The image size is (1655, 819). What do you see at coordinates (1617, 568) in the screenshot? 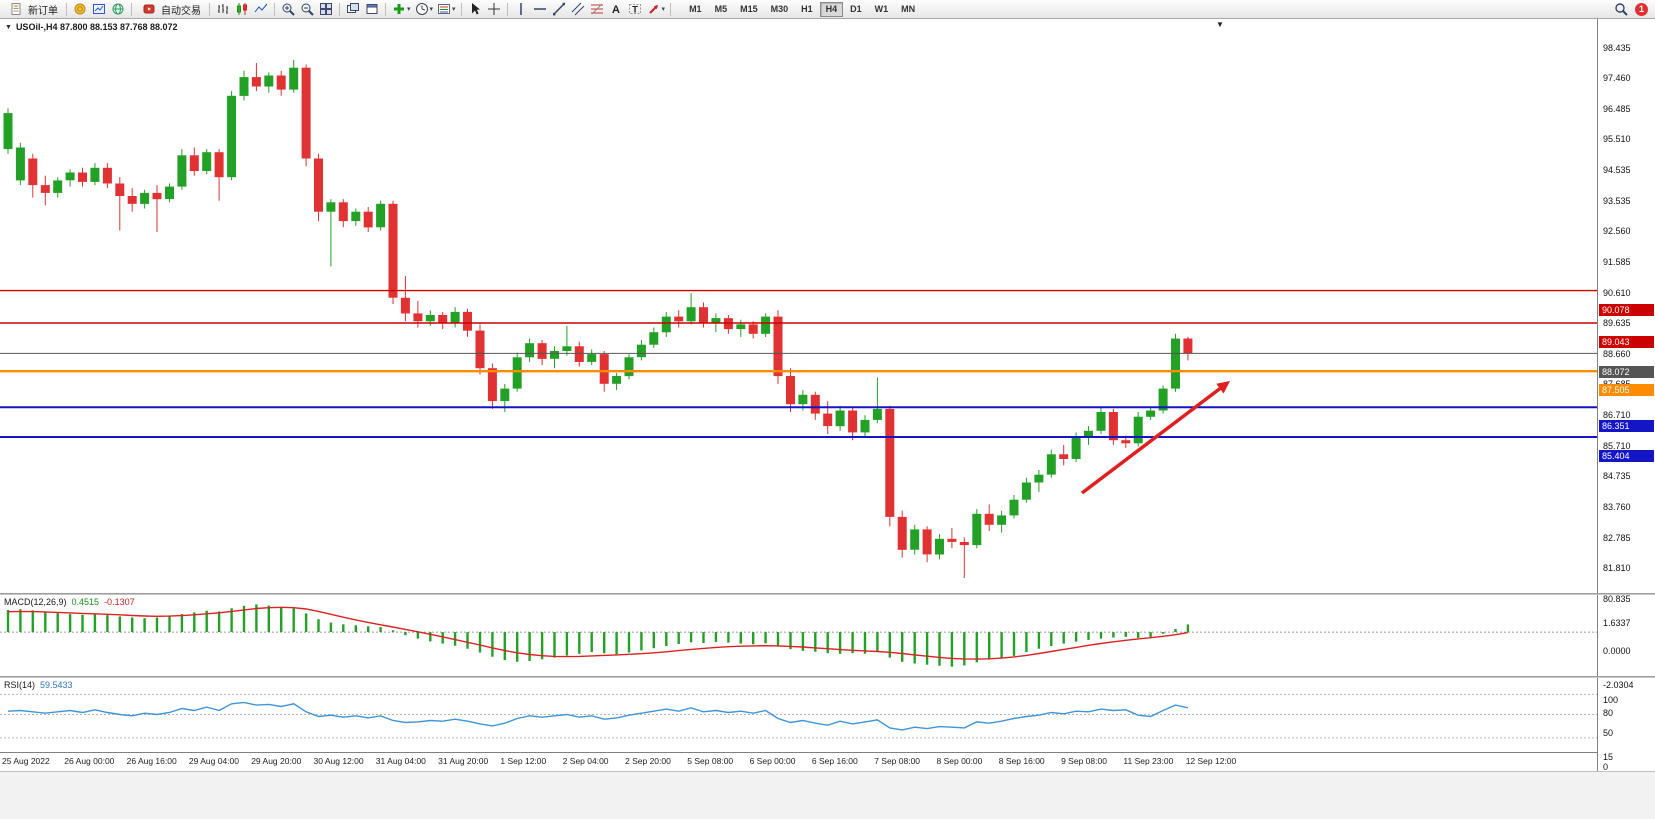
I see `price-axis-label: 81.810` at bounding box center [1617, 568].